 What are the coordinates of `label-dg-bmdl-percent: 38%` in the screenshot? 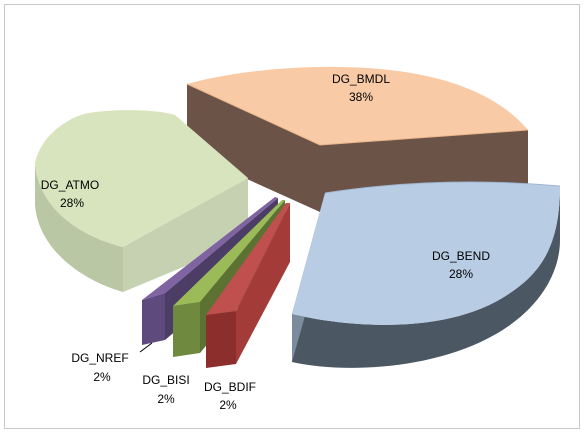 It's located at (361, 97).